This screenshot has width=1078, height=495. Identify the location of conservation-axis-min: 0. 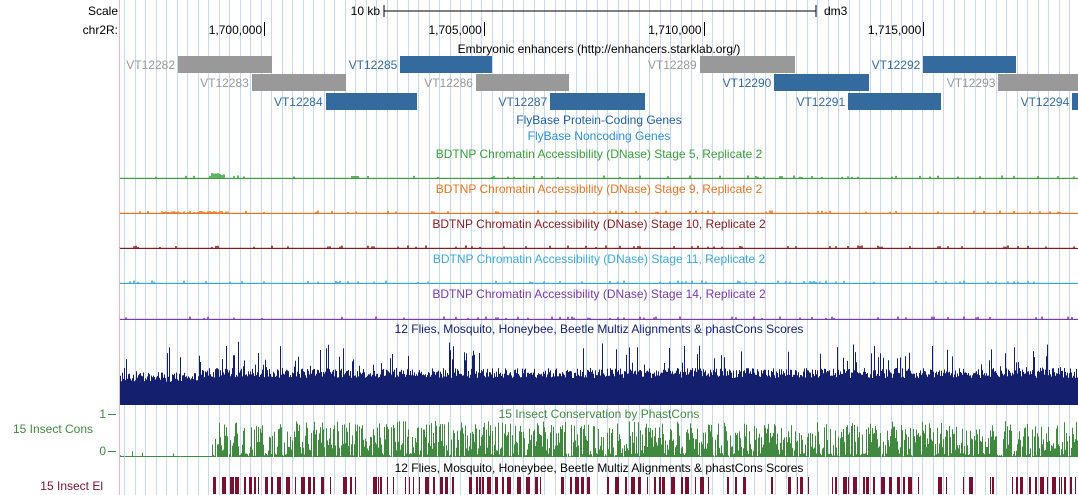
(102, 451).